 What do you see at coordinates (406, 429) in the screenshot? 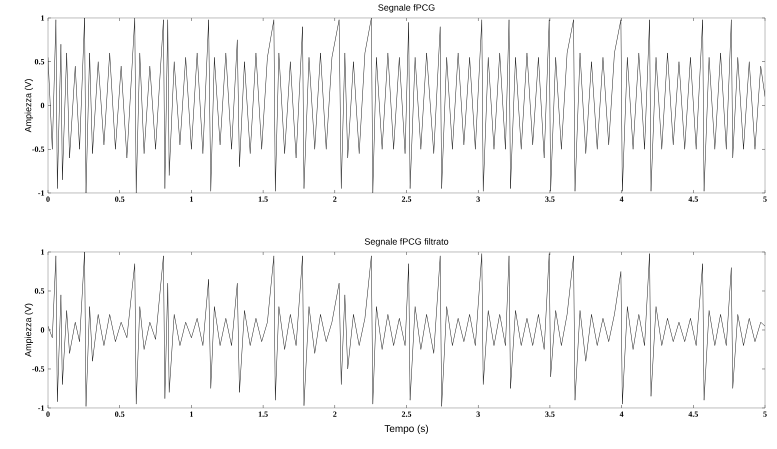
I see `x-axis-title: Tempo (s)` at bounding box center [406, 429].